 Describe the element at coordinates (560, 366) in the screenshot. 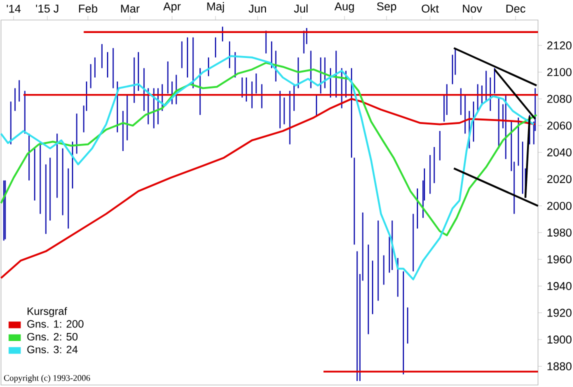

I see `y-tick-label: 1880` at that location.